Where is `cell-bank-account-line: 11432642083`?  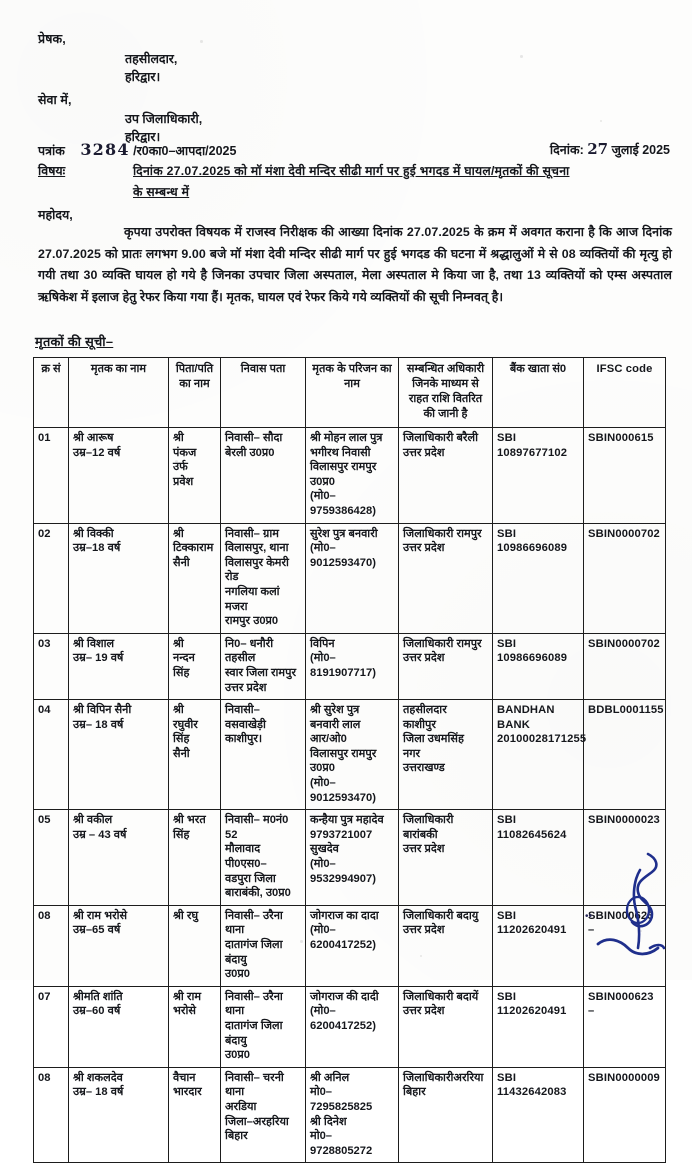 cell-bank-account-line: 11432642083 is located at coordinates (532, 1092).